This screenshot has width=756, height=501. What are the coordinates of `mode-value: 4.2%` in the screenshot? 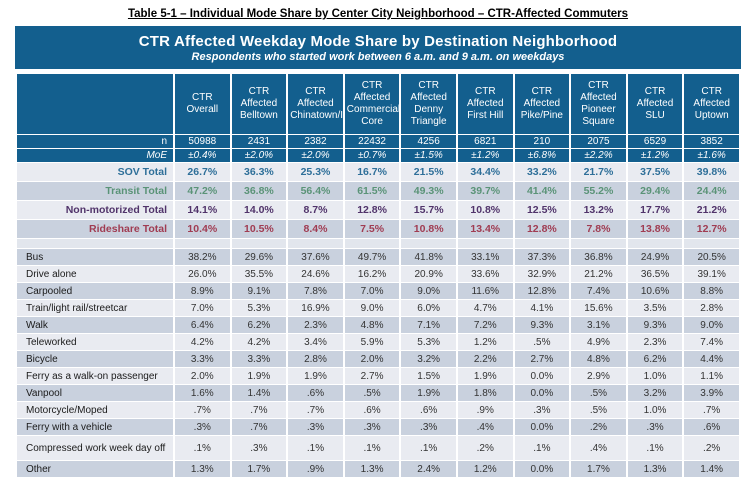 It's located at (202, 342).